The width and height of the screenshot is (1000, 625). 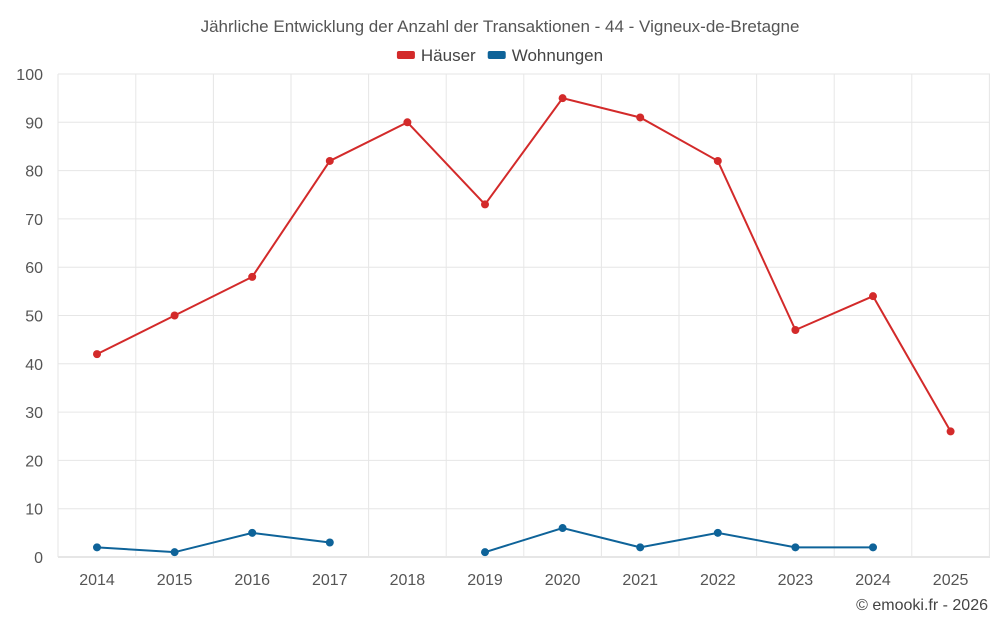 I want to click on y-tick-label: 70, so click(x=34, y=220).